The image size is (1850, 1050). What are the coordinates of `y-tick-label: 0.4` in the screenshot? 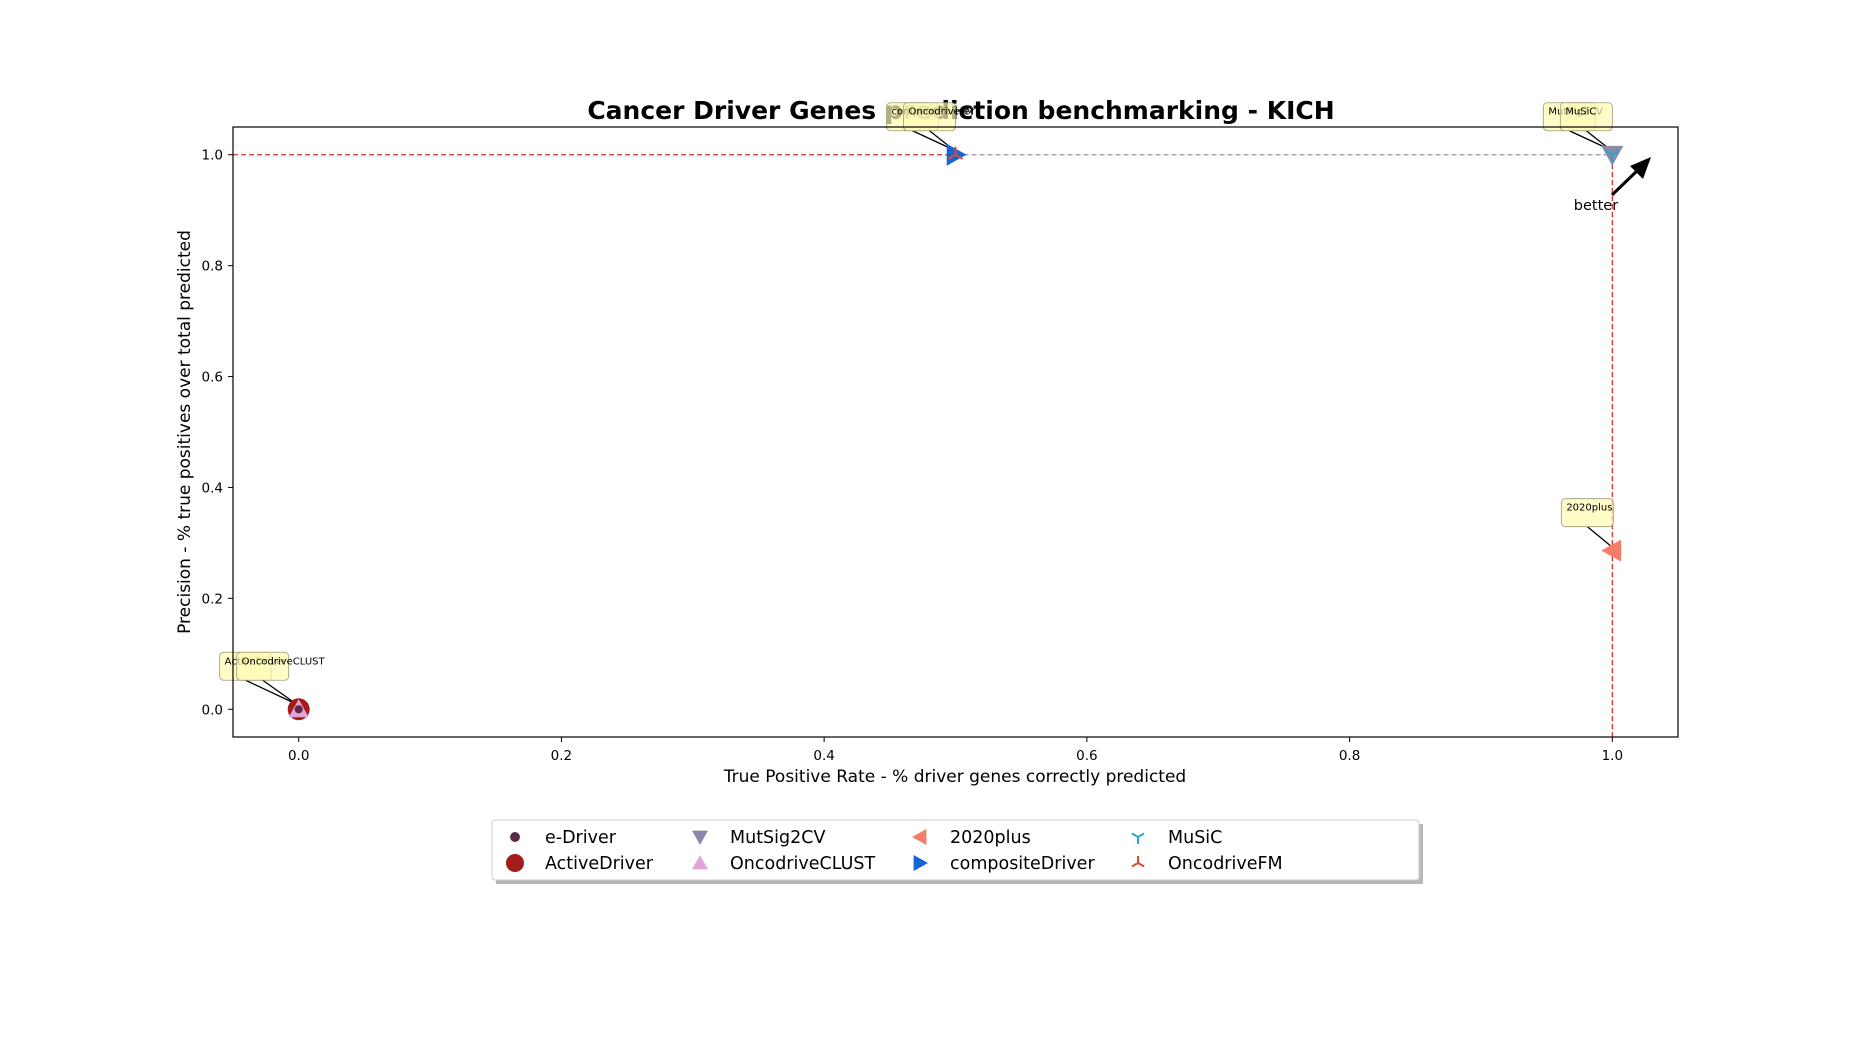 It's located at (212, 488).